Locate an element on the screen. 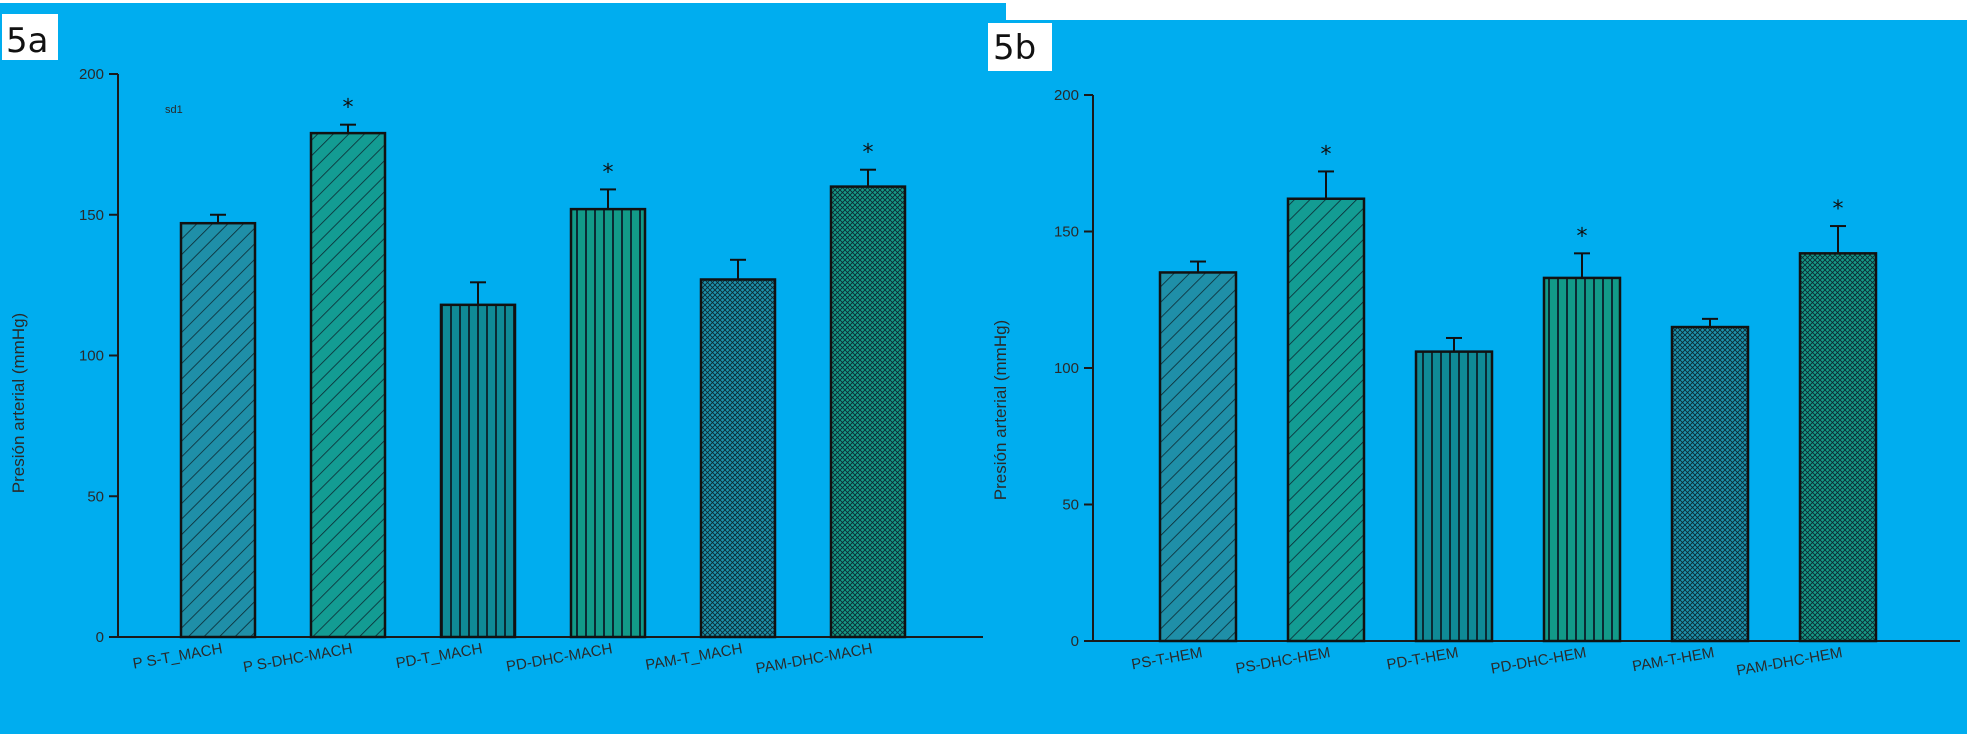 The width and height of the screenshot is (1967, 734). panel-5b-tag: 5b is located at coordinates (1014, 48).